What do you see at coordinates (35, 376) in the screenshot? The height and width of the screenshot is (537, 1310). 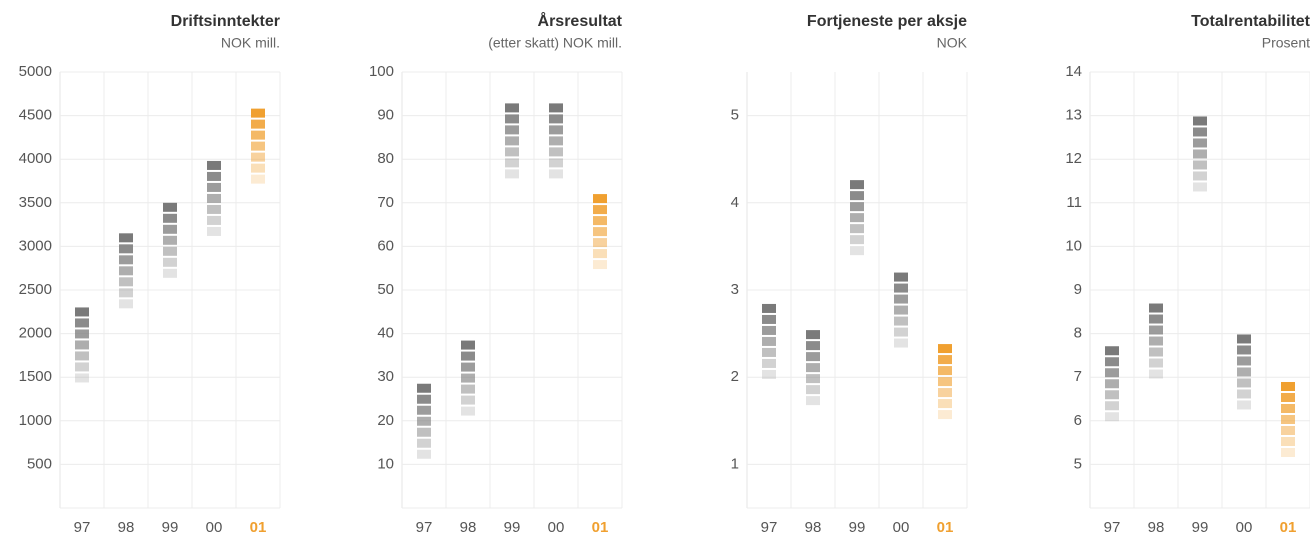 I see `y-tick-label: 1500` at bounding box center [35, 376].